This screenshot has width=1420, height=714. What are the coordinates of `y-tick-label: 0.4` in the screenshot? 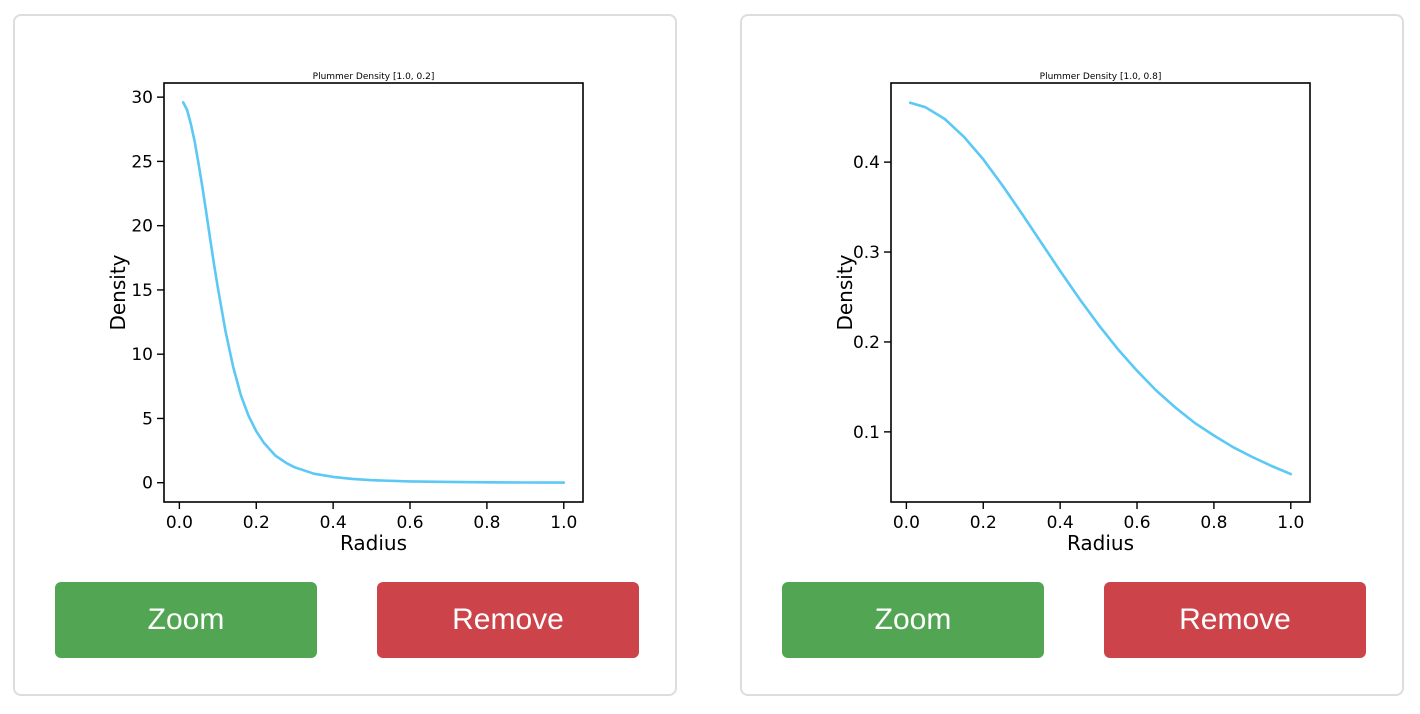 It's located at (866, 163).